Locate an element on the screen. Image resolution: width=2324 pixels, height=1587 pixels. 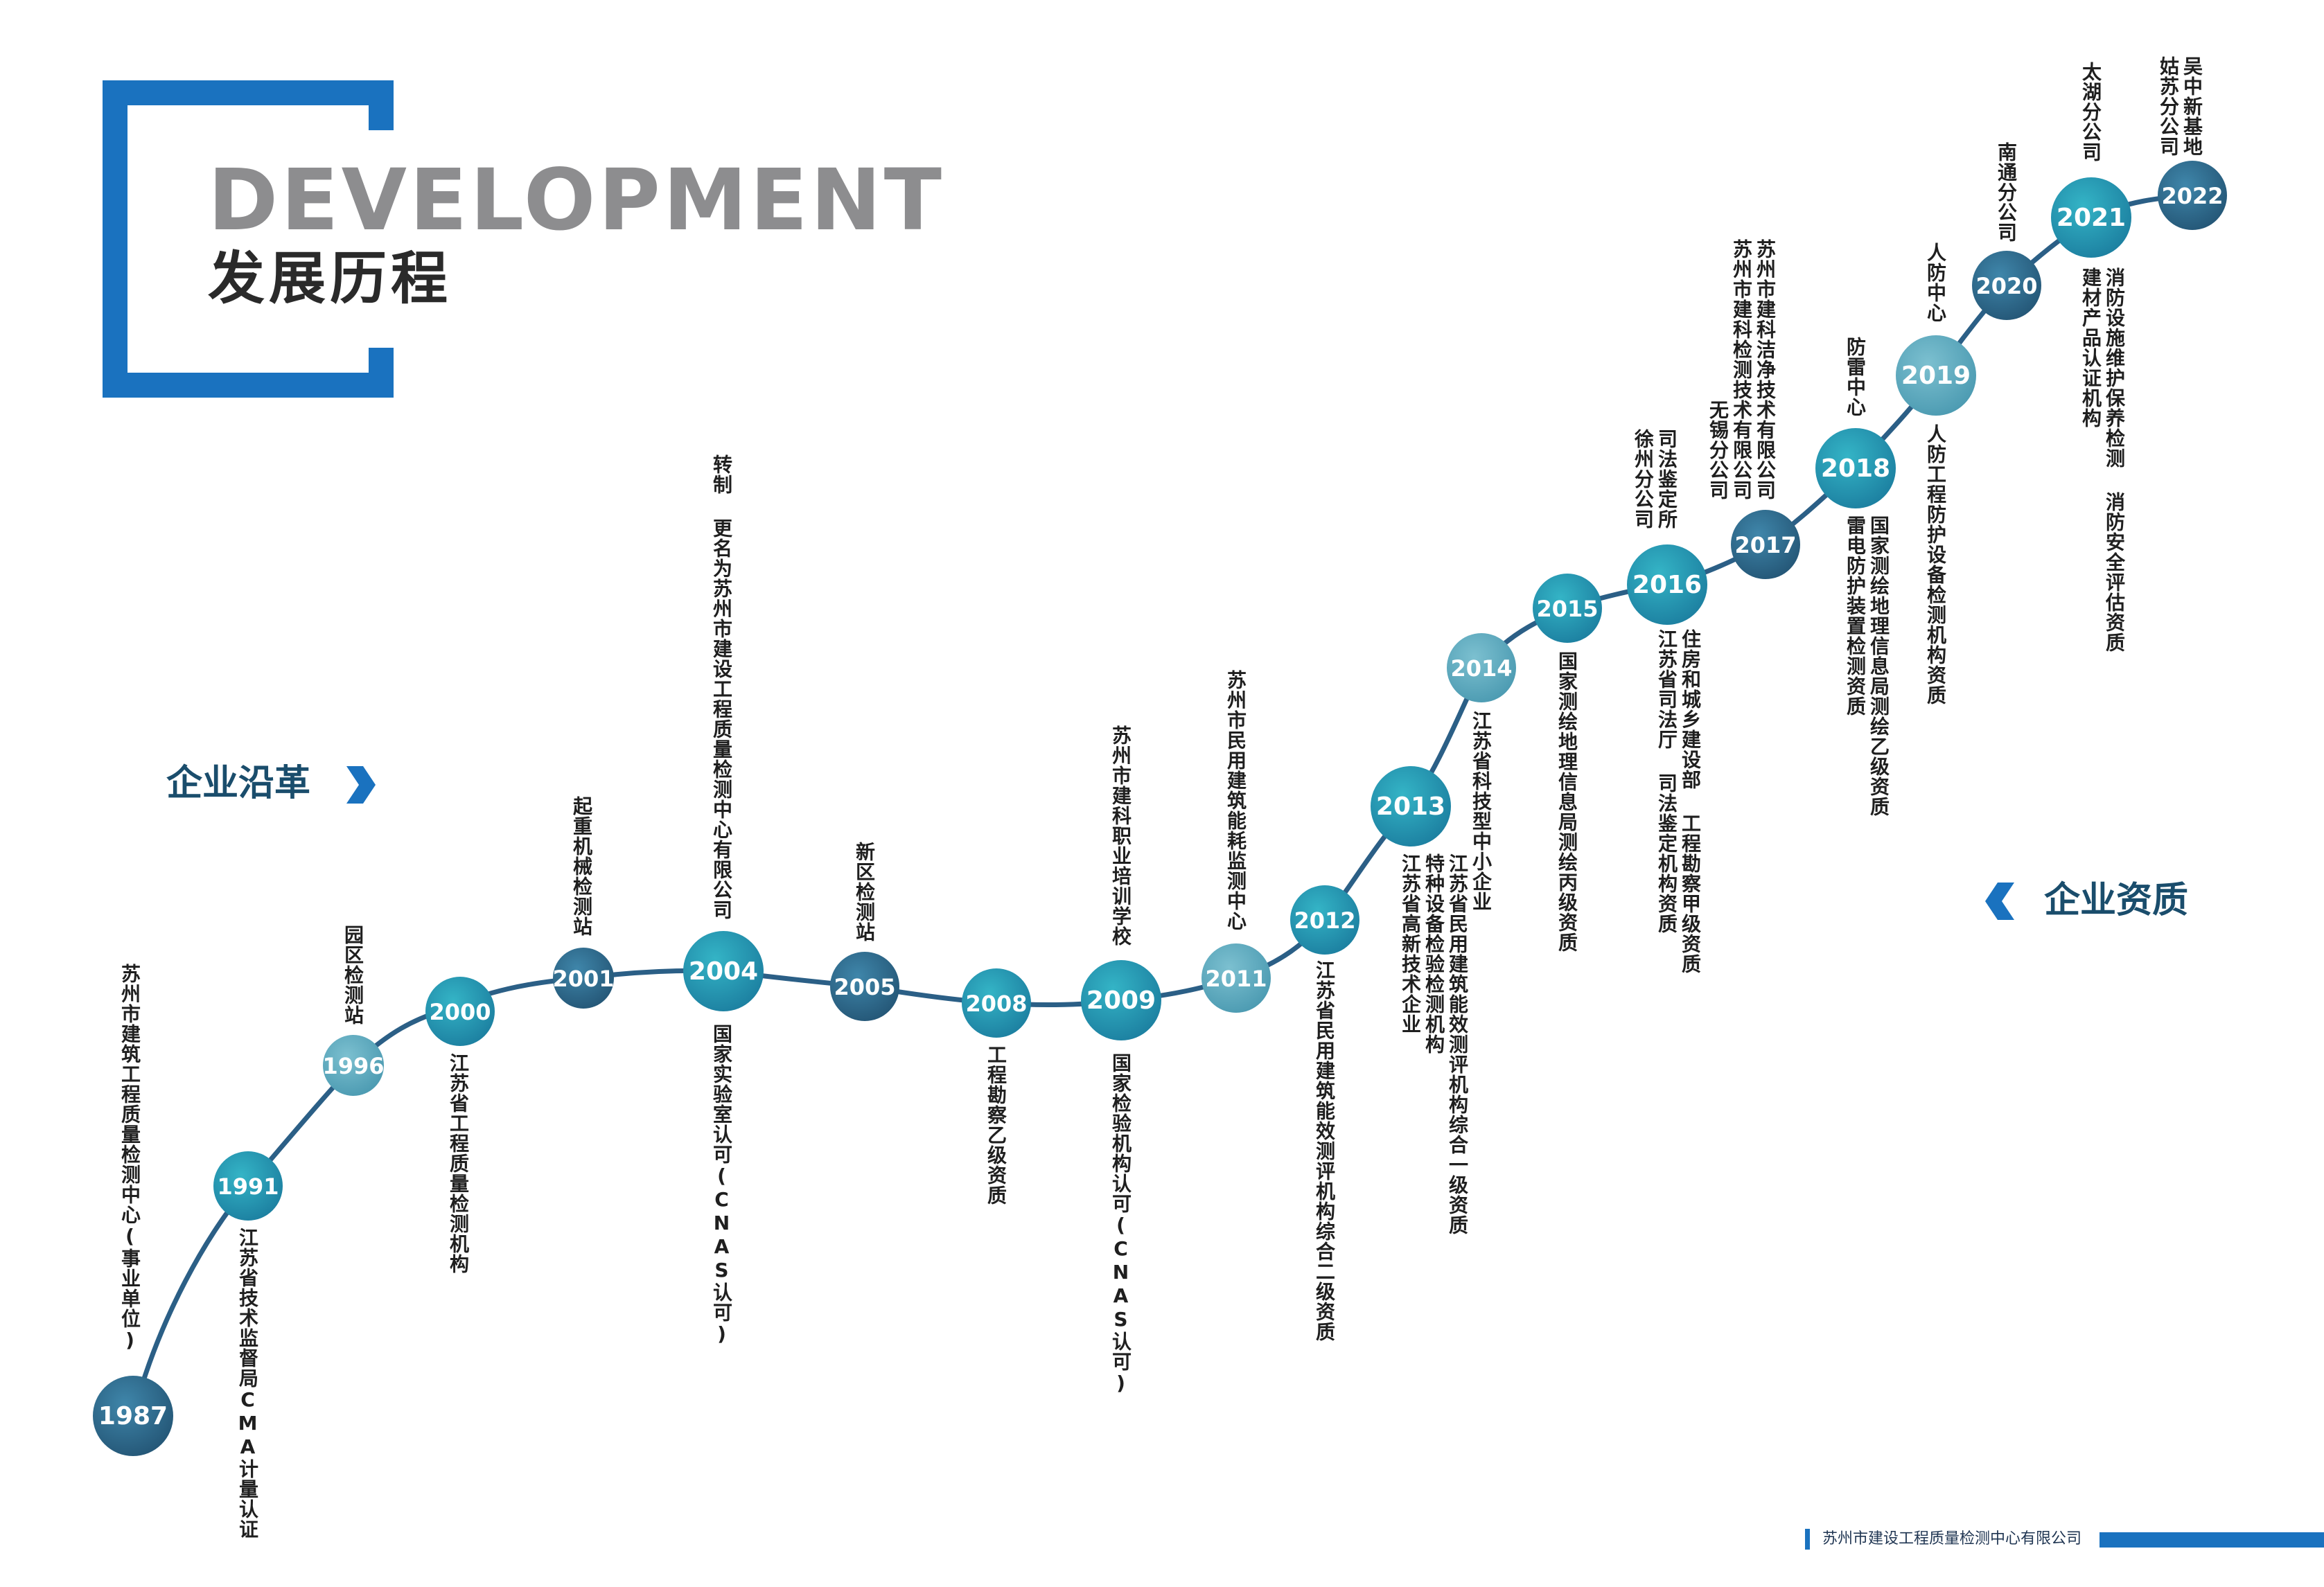
timeline-node-2009: 2009 is located at coordinates (1121, 1000).